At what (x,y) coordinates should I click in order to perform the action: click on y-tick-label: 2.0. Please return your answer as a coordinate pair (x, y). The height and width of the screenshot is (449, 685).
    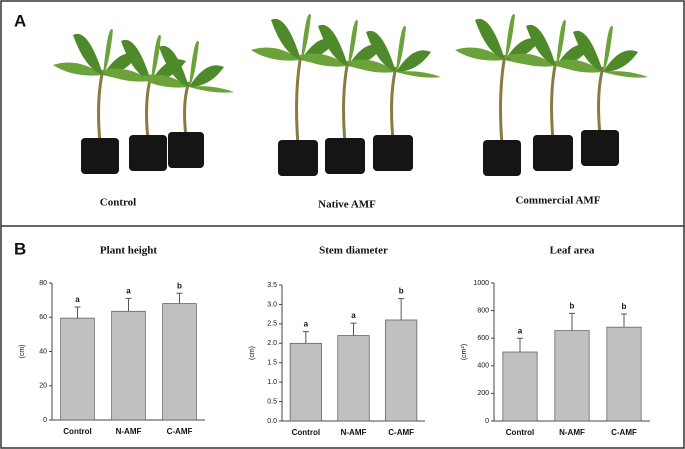
    Looking at the image, I should click on (272, 343).